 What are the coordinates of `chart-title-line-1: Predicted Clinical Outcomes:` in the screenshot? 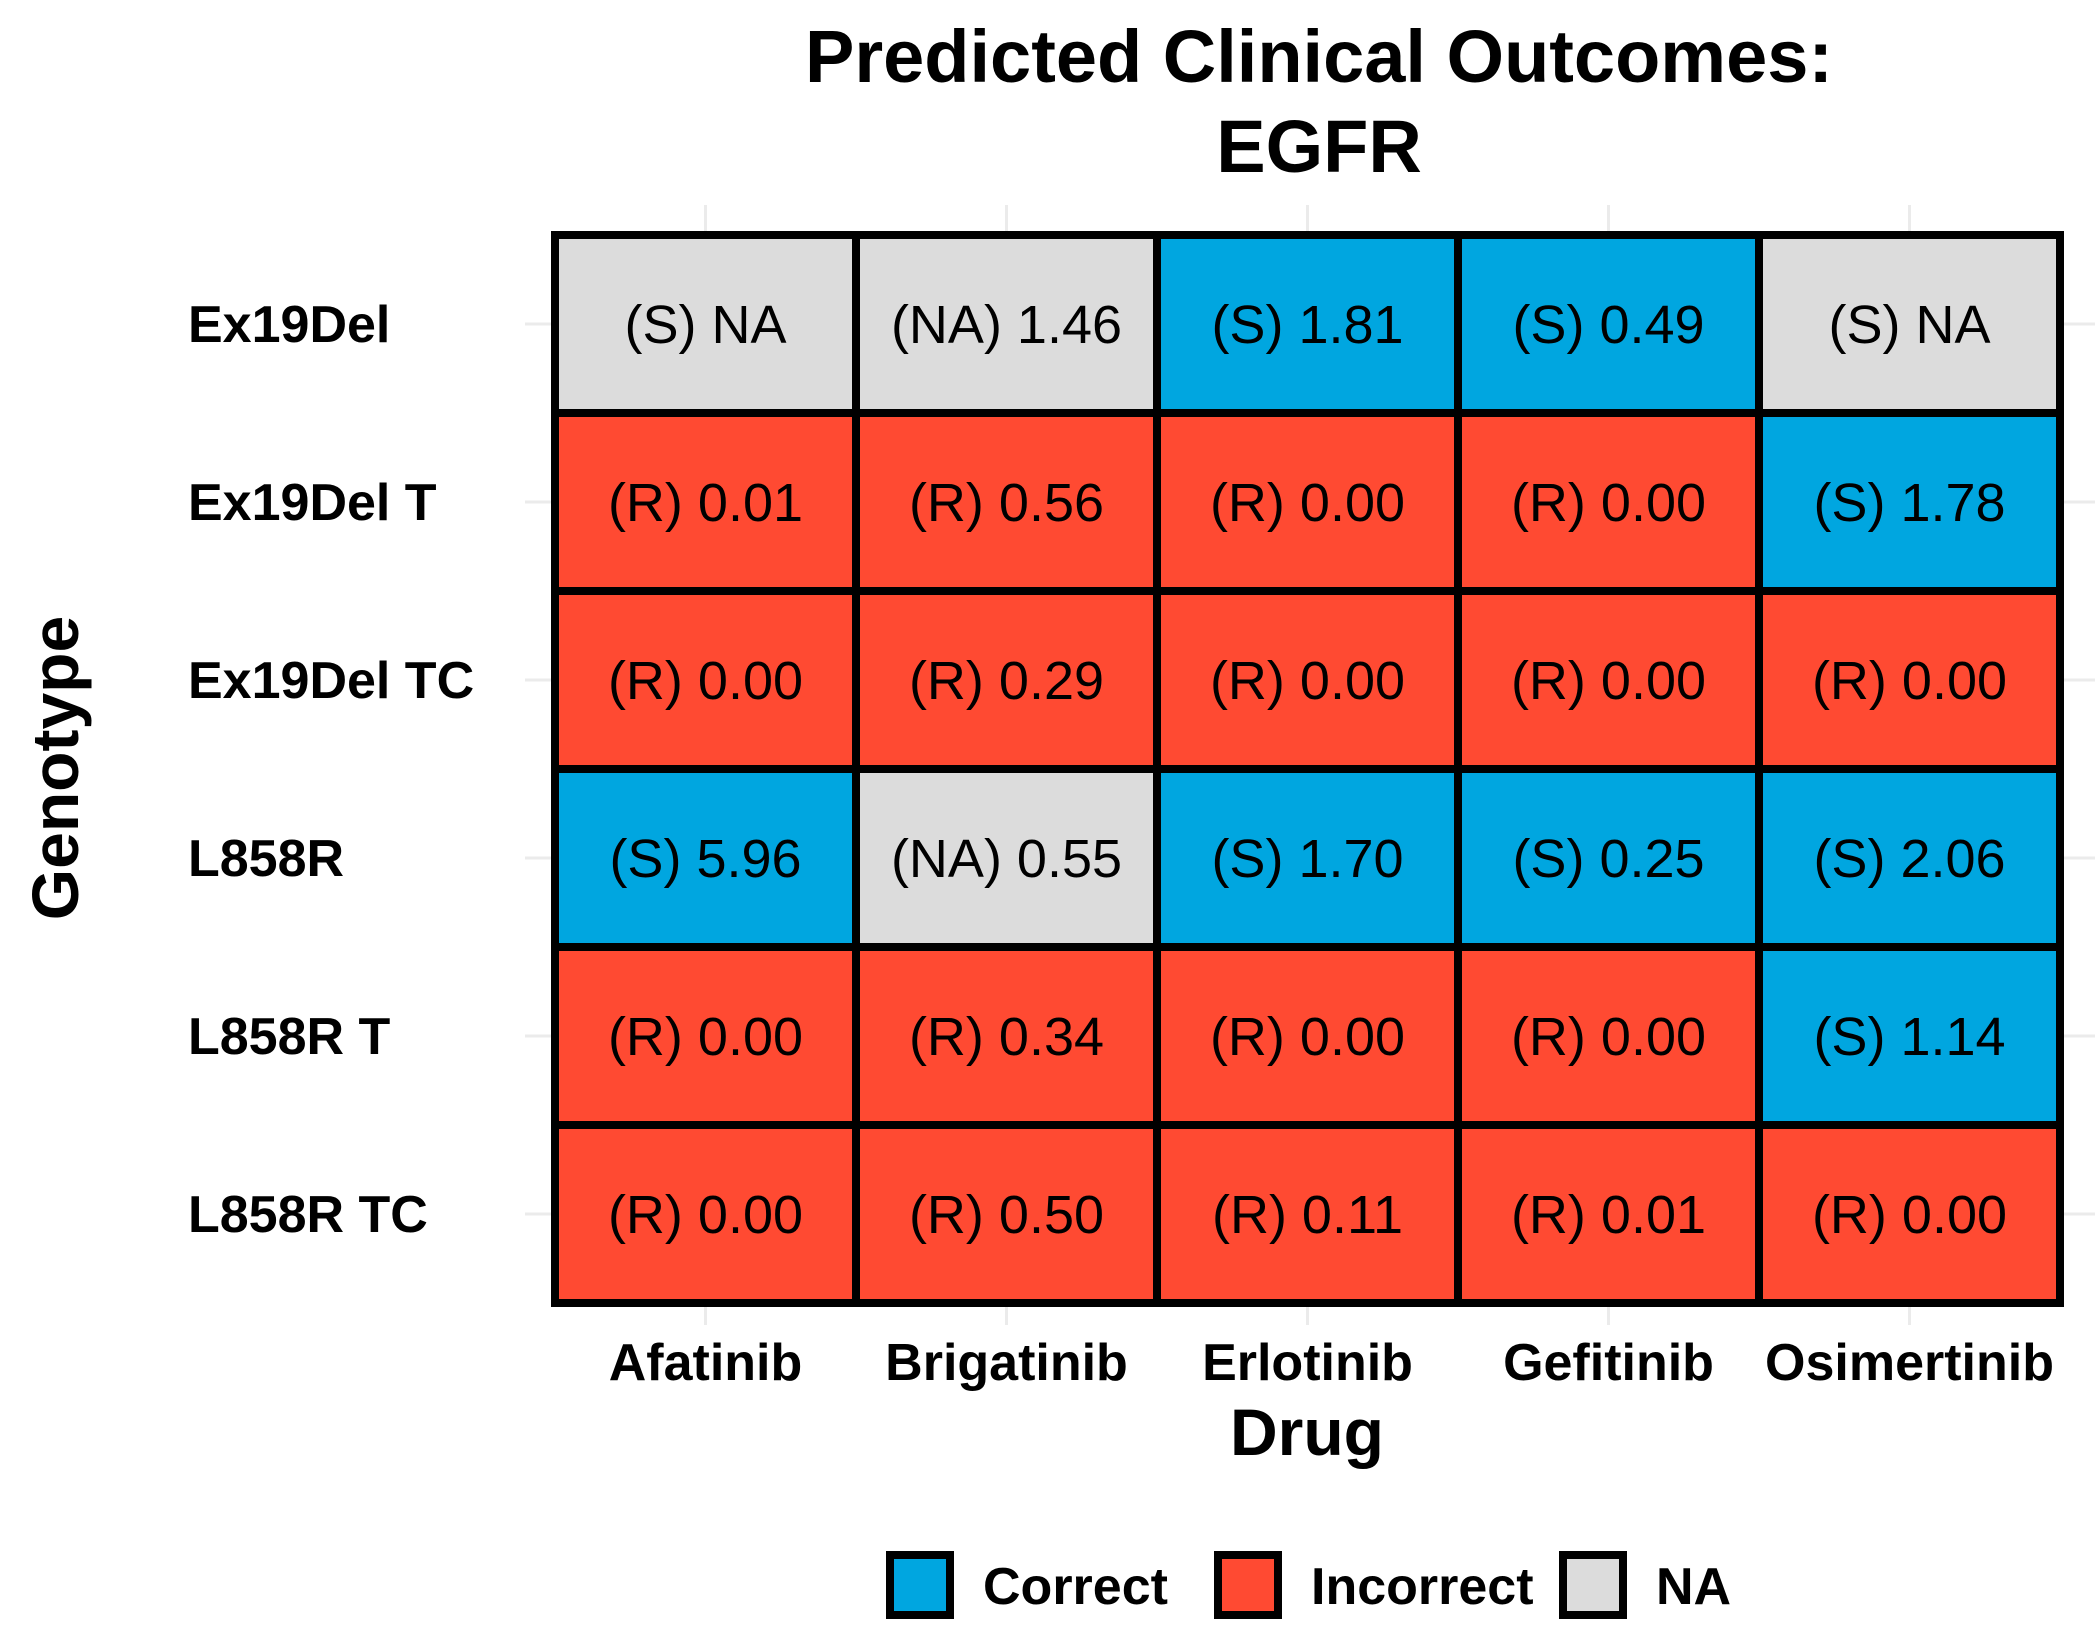 It's located at (1319, 56).